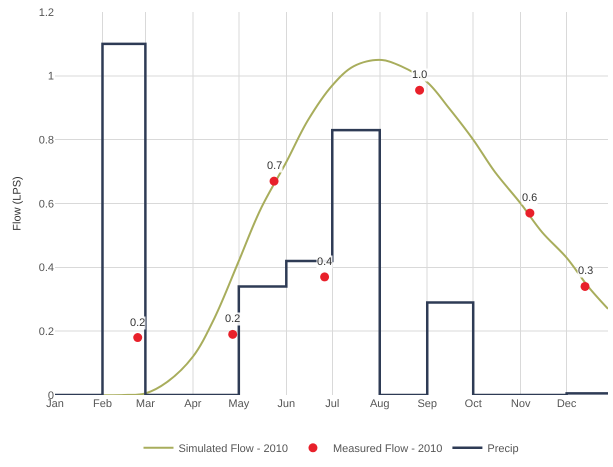  Describe the element at coordinates (332, 404) in the screenshot. I see `x-tick-label: Jul` at that location.